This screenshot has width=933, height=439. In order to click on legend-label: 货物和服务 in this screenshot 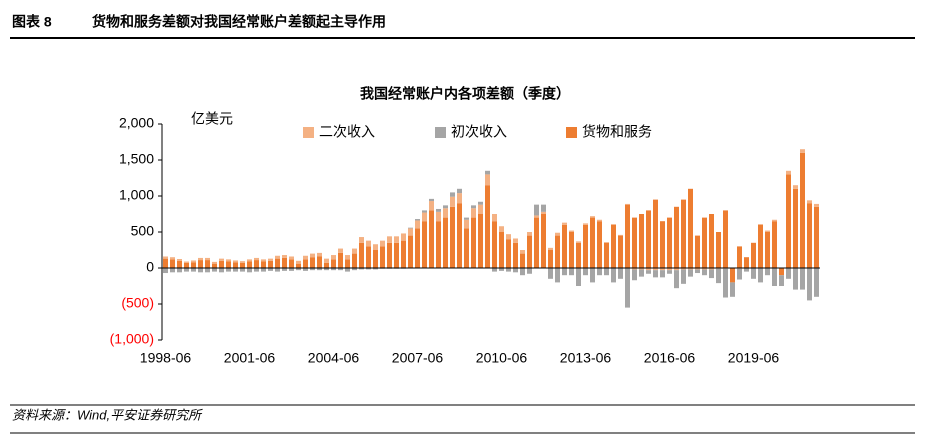, I will do `click(617, 132)`.